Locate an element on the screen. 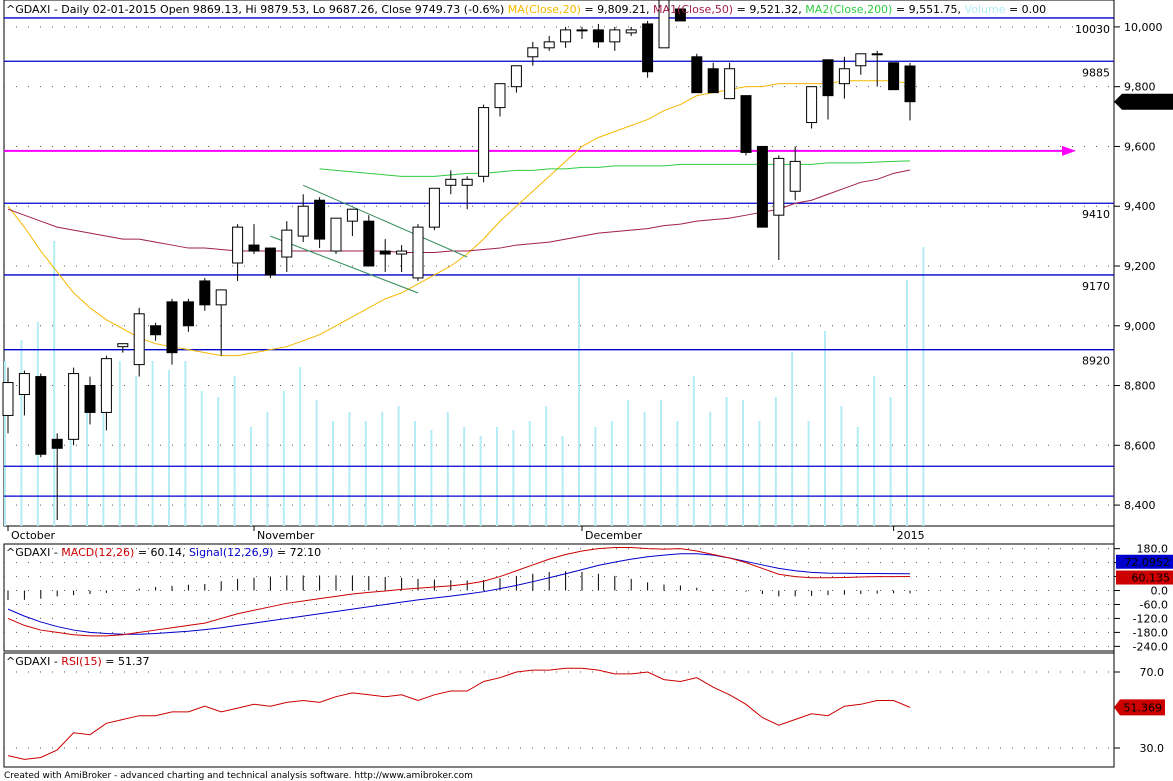 The height and width of the screenshot is (781, 1173). price-tick-label: 10,000 is located at coordinates (1143, 27).